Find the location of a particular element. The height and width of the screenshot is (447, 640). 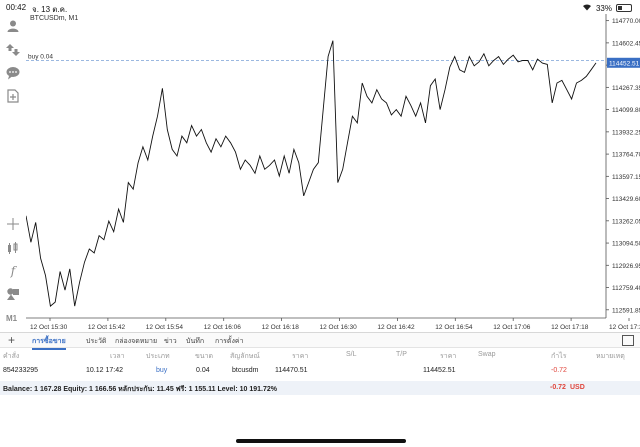

status-time: 00:42 is located at coordinates (16, 7).